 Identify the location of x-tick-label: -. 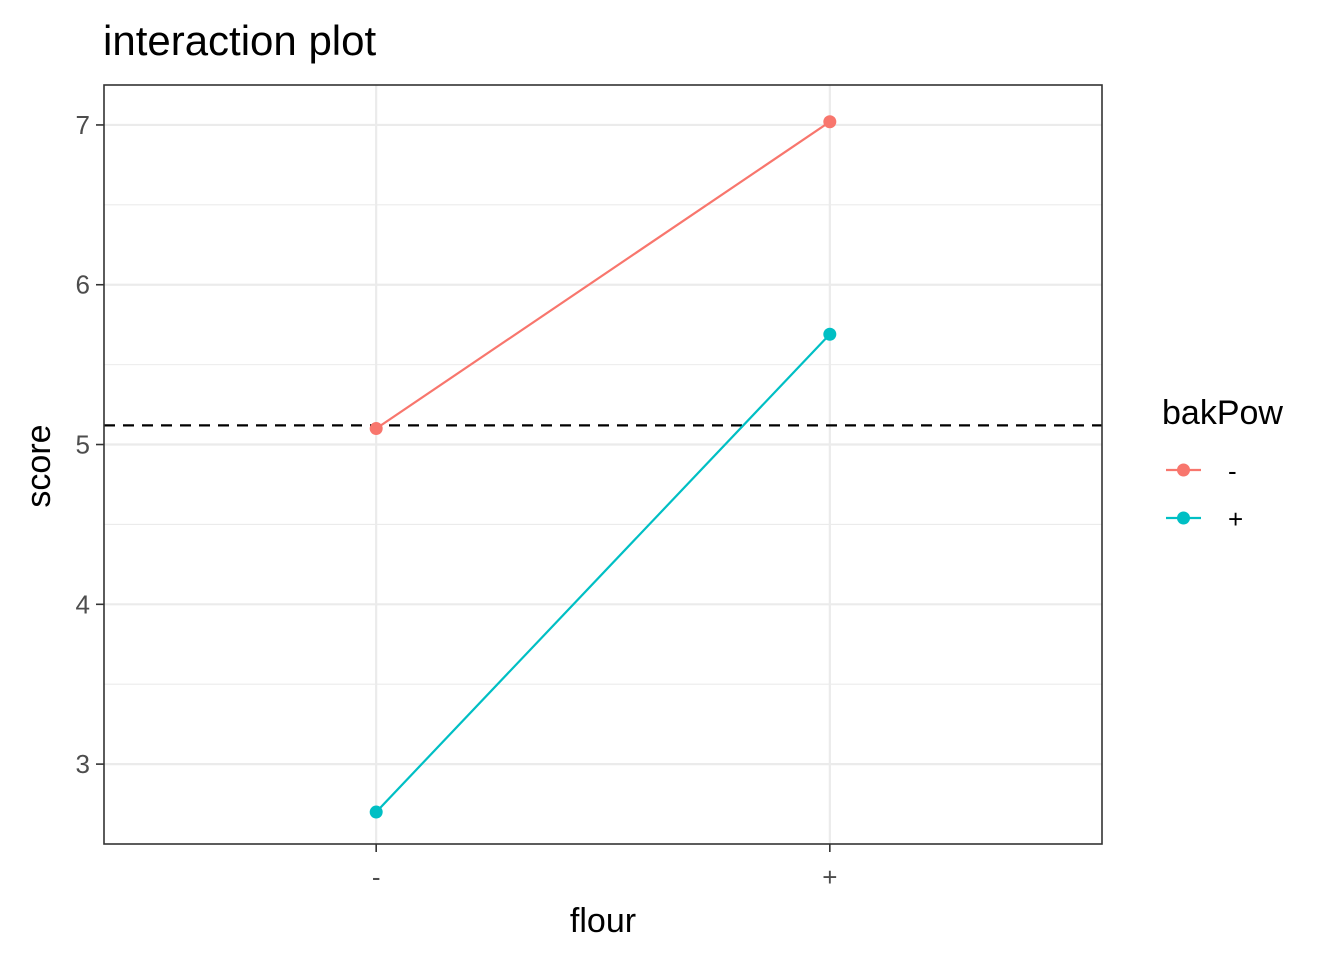
(376, 877).